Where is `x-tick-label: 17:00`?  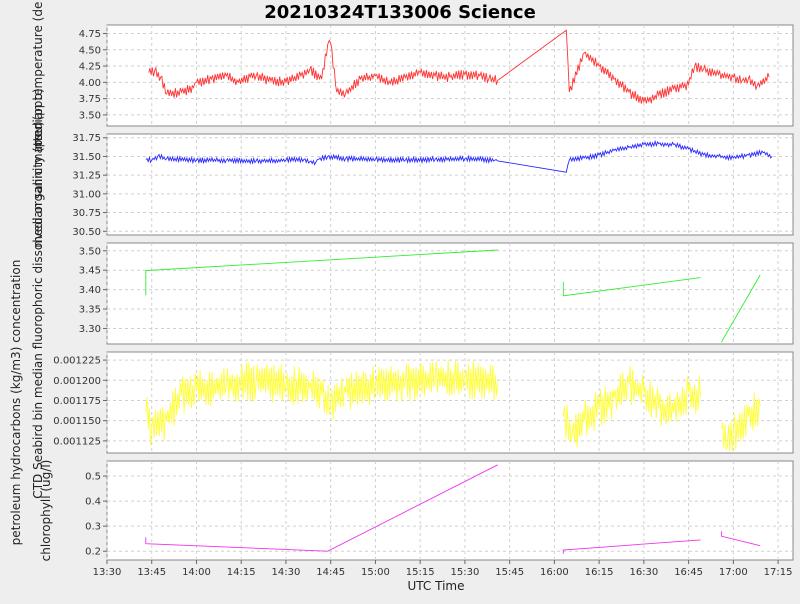 x-tick-label: 17:00 is located at coordinates (733, 572).